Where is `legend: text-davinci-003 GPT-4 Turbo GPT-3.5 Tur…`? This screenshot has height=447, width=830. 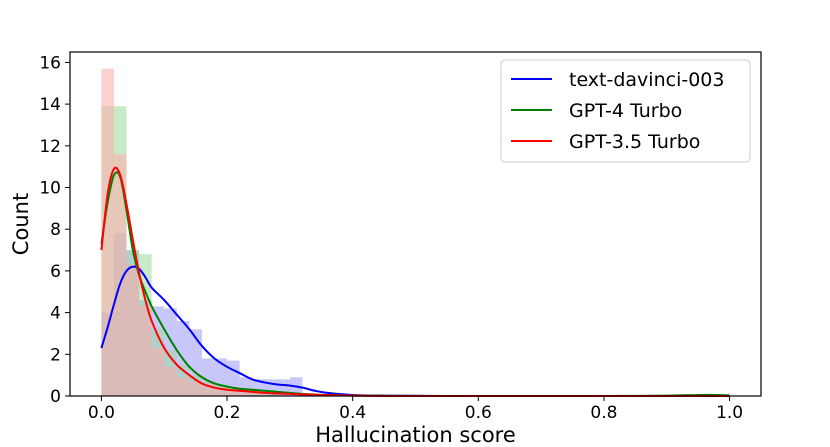 legend: text-davinci-003 GPT-4 Turbo GPT-3.5 Tur… is located at coordinates (625, 111).